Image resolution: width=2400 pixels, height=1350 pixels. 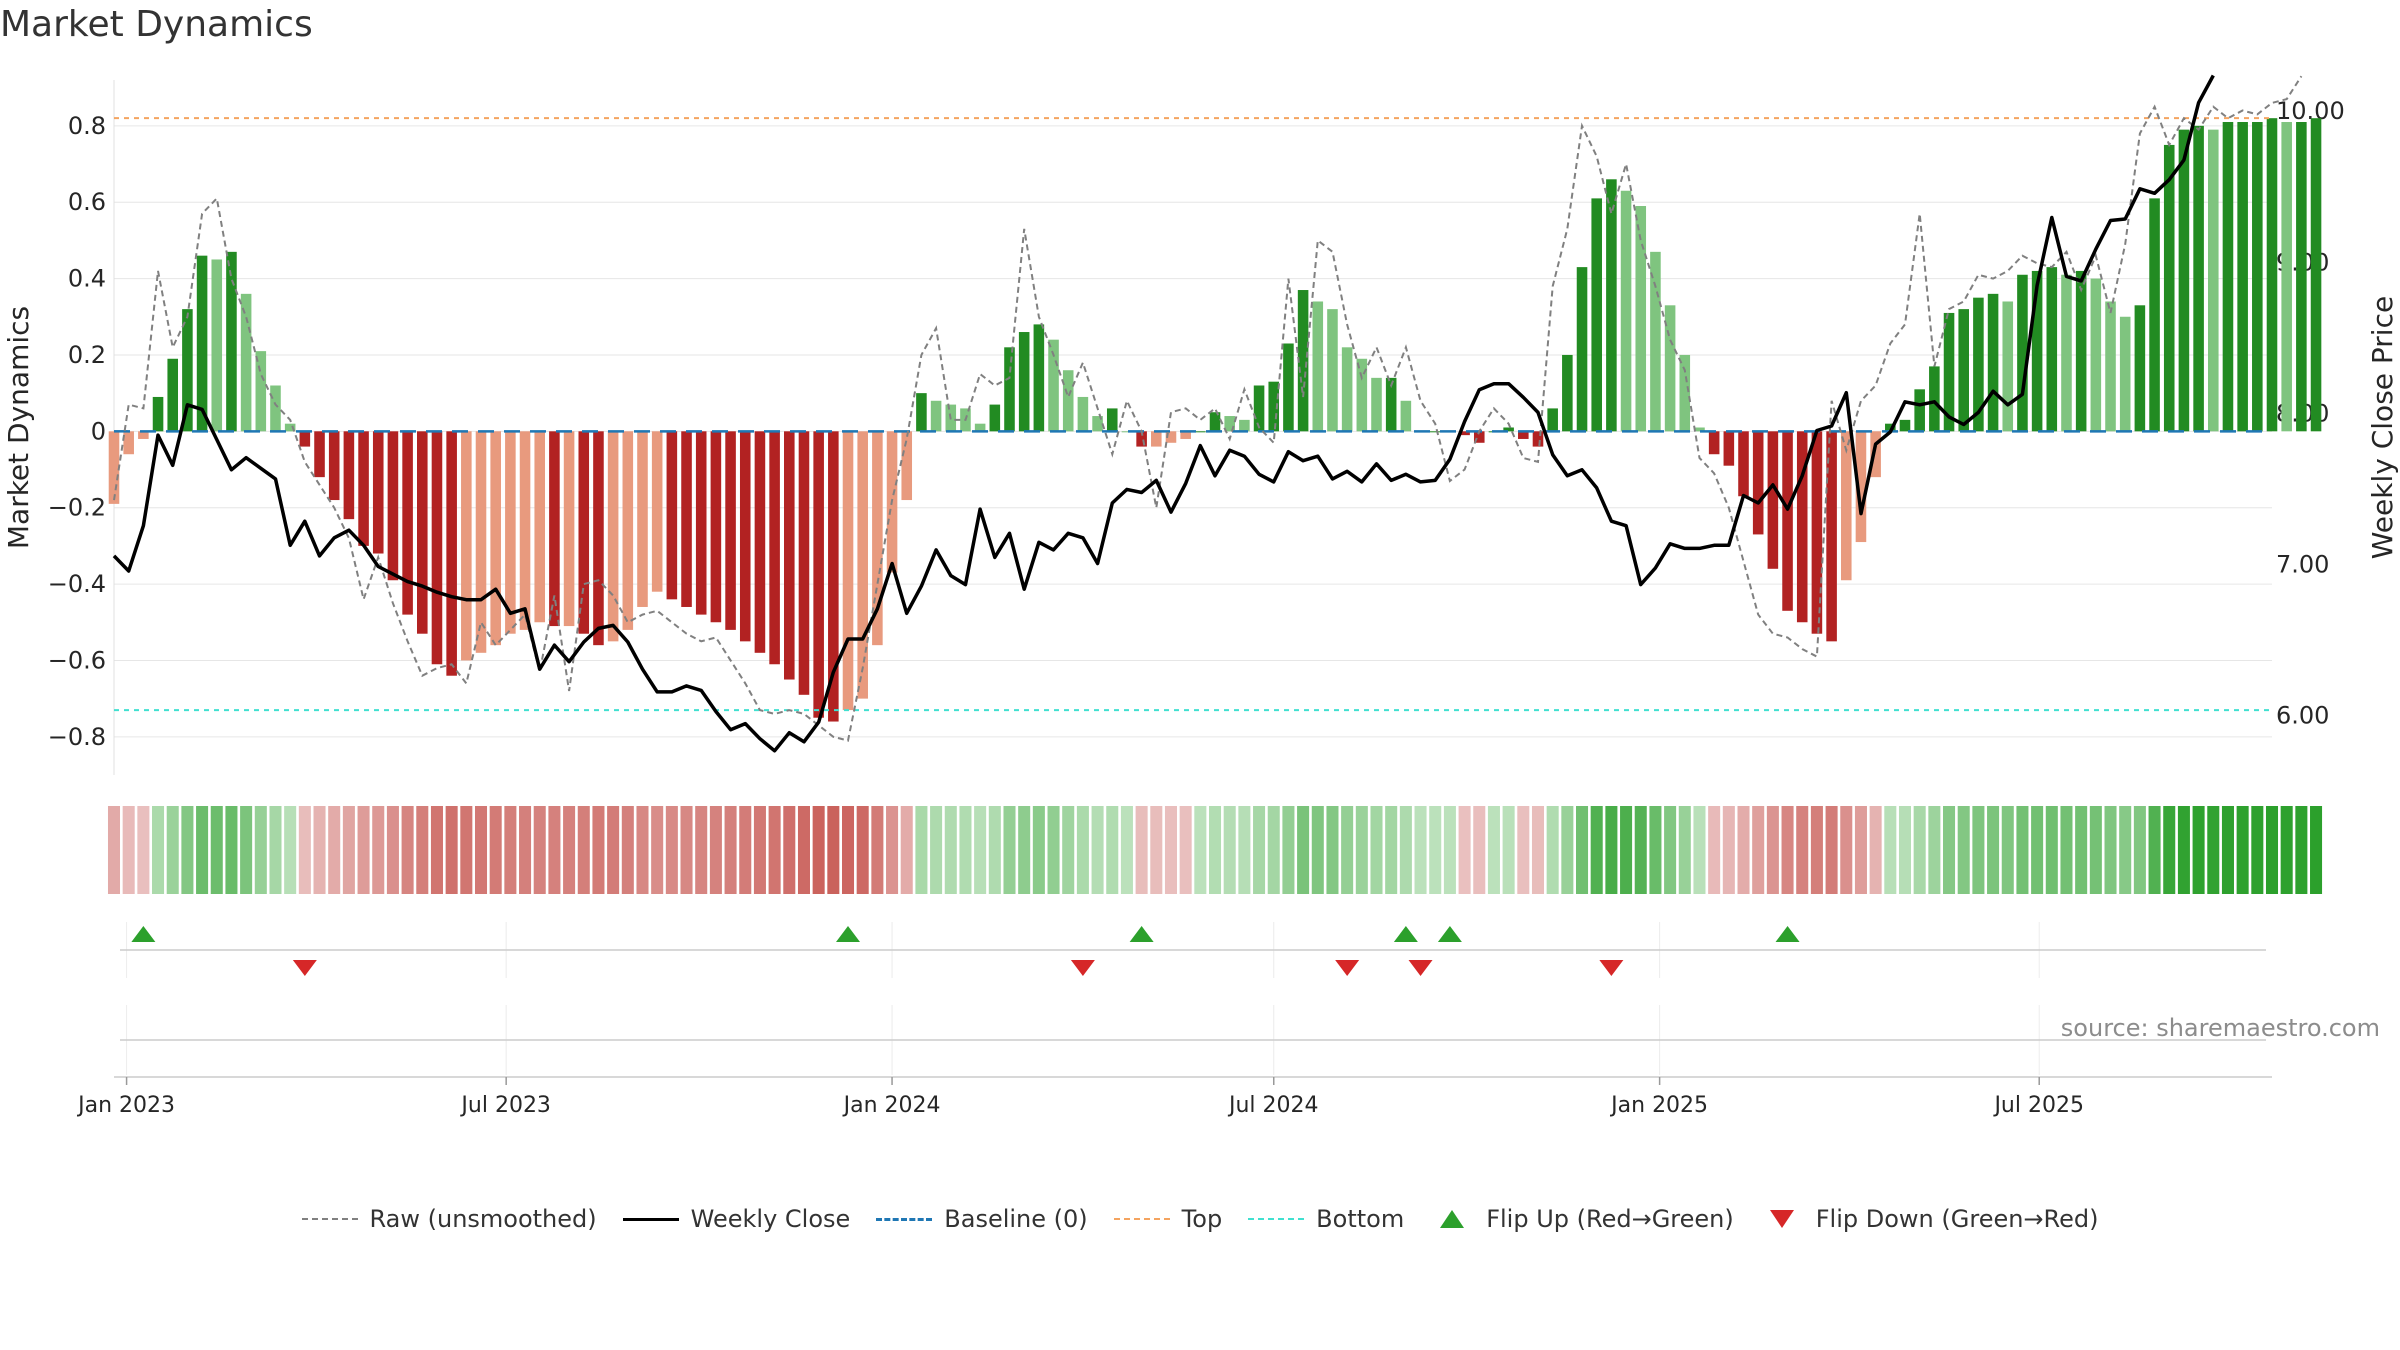 What do you see at coordinates (1360, 1219) in the screenshot?
I see `legend-label: Bottom` at bounding box center [1360, 1219].